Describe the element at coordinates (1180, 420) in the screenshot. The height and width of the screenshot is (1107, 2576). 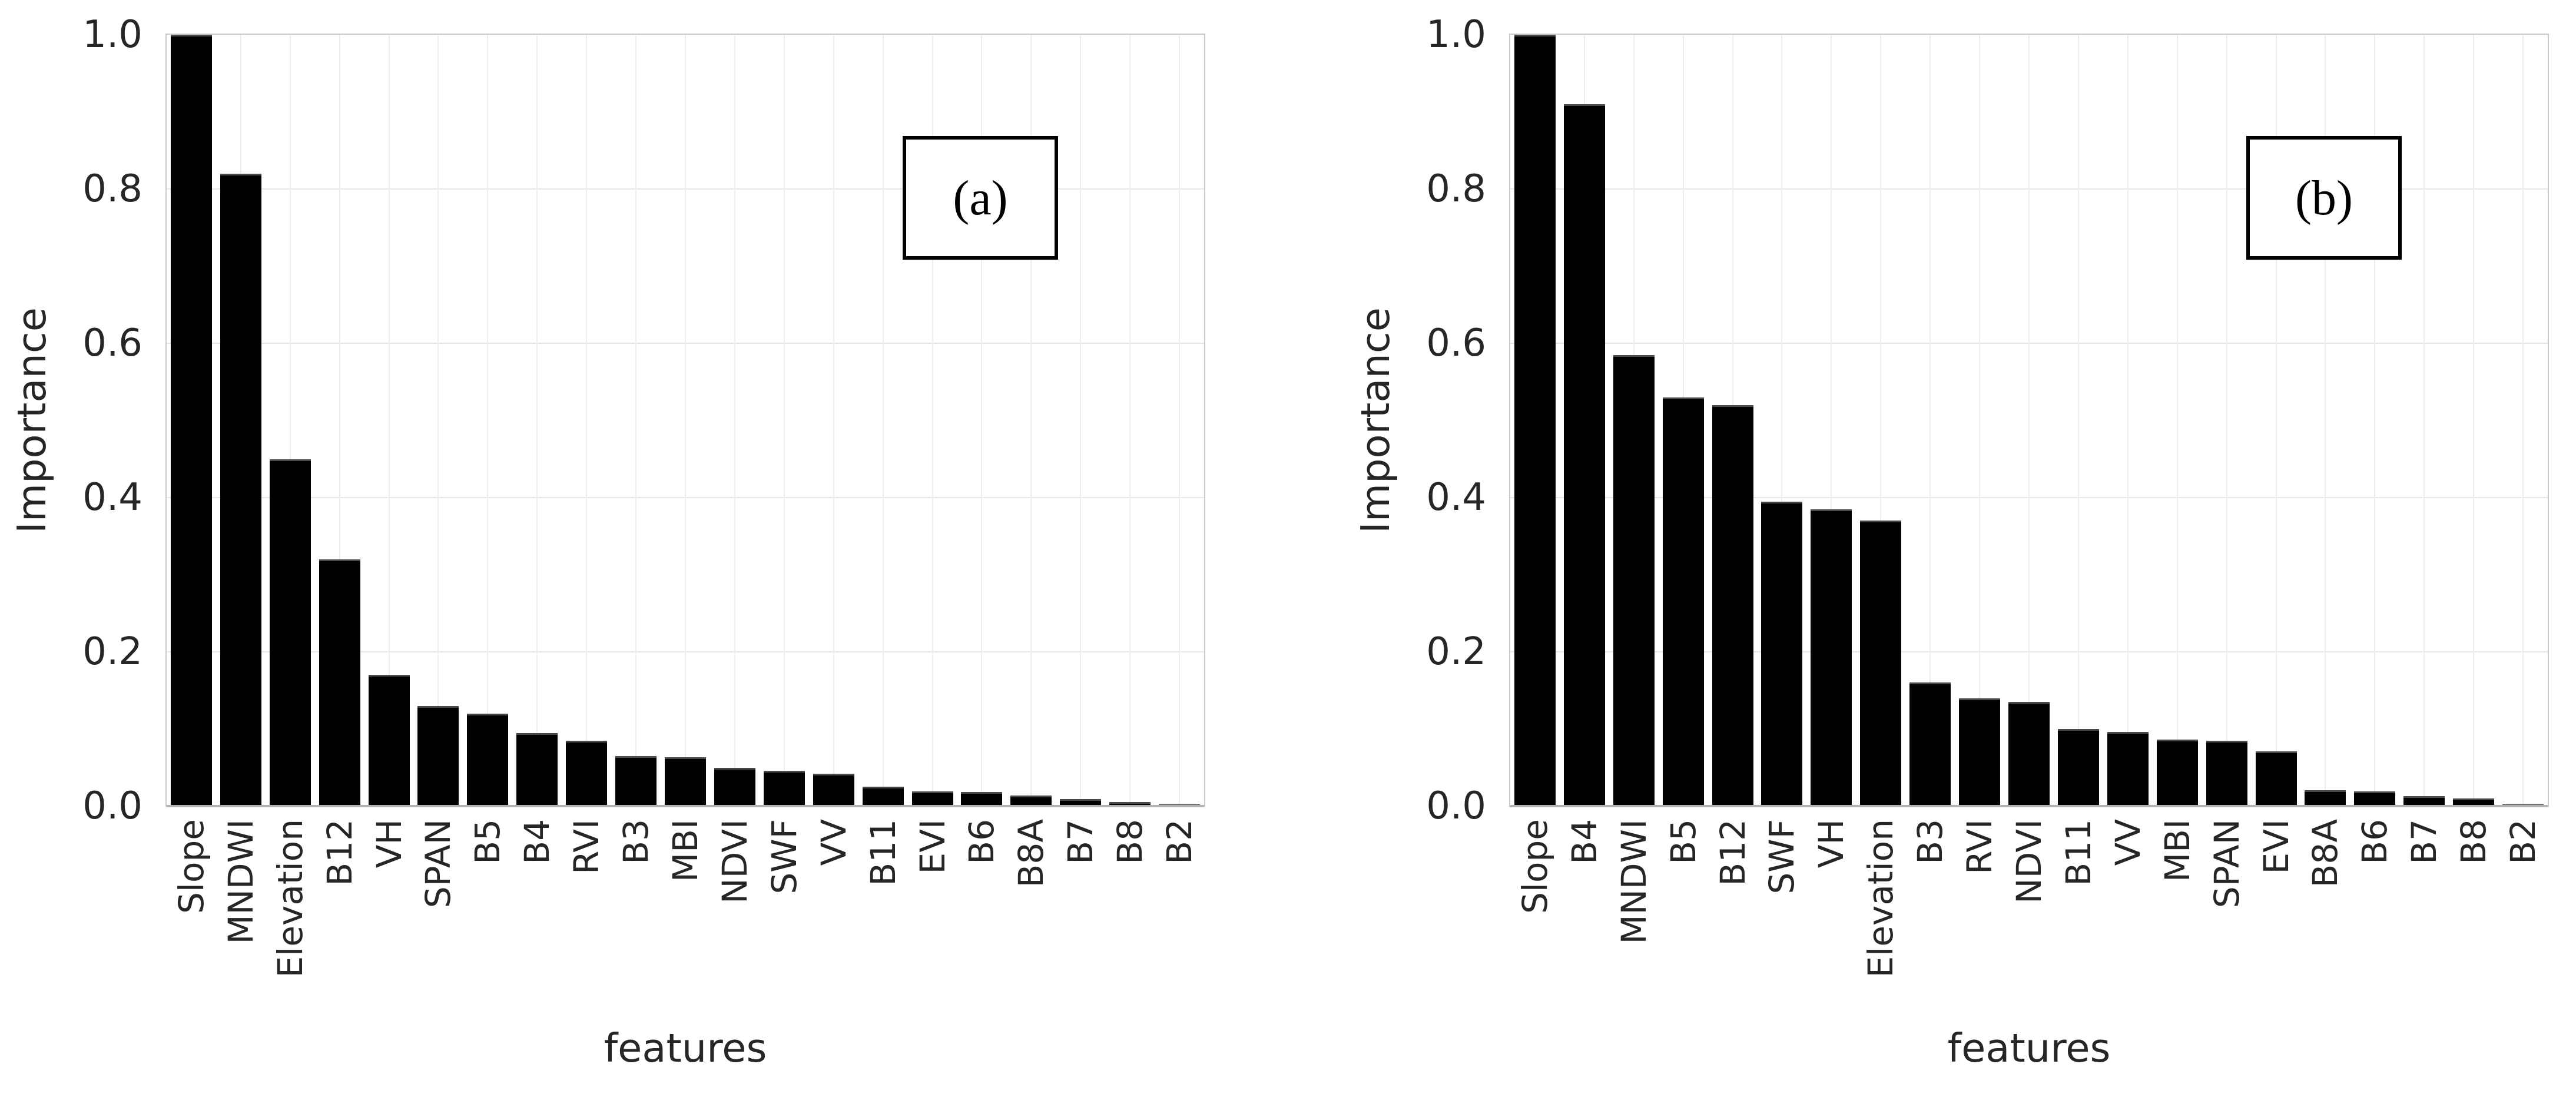
I see `panel-a-gridline-x-B2` at that location.